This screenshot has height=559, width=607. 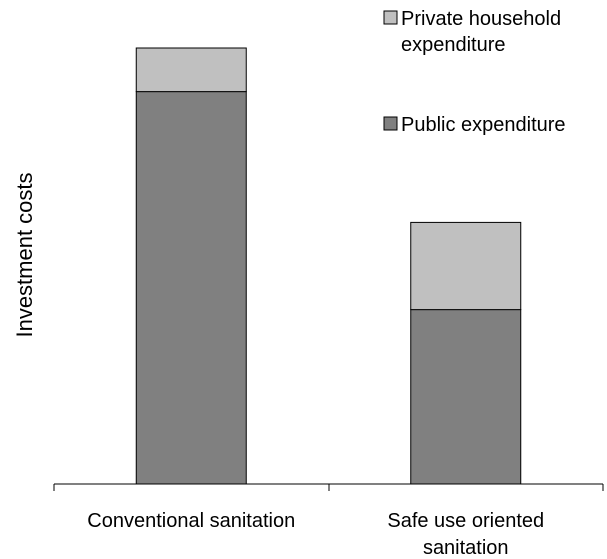 What do you see at coordinates (481, 32) in the screenshot?
I see `legend-label-private: Private household expenditure` at bounding box center [481, 32].